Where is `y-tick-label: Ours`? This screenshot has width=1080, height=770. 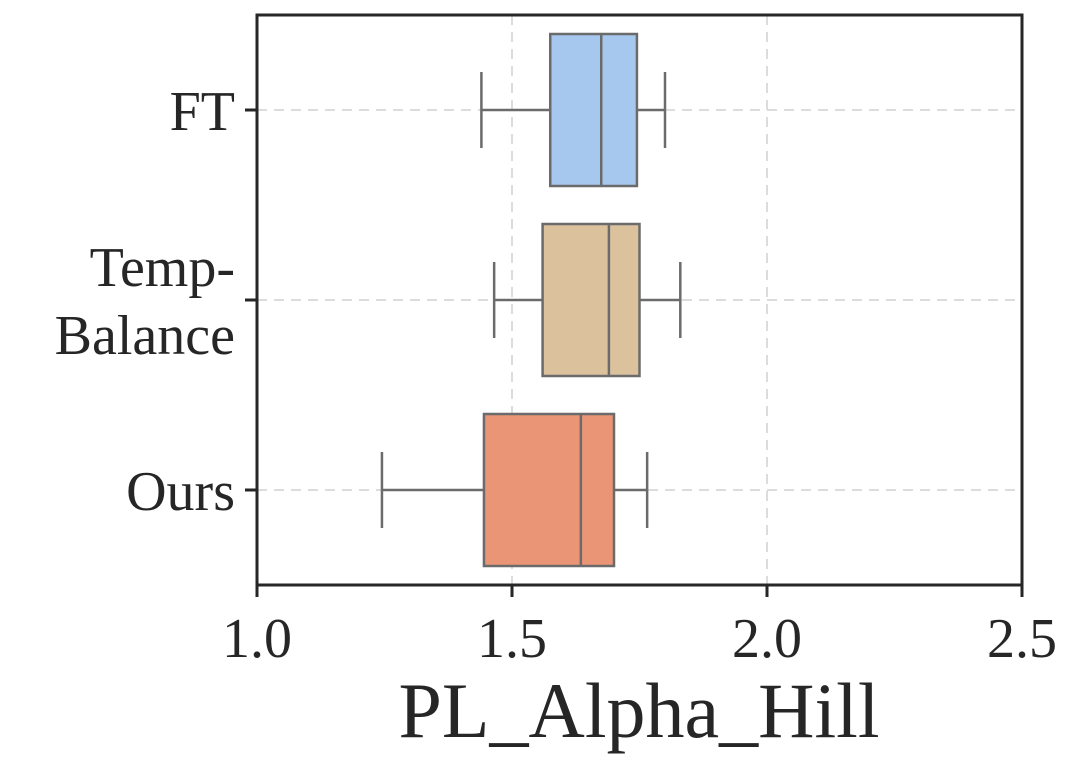
y-tick-label: Ours is located at coordinates (180, 492).